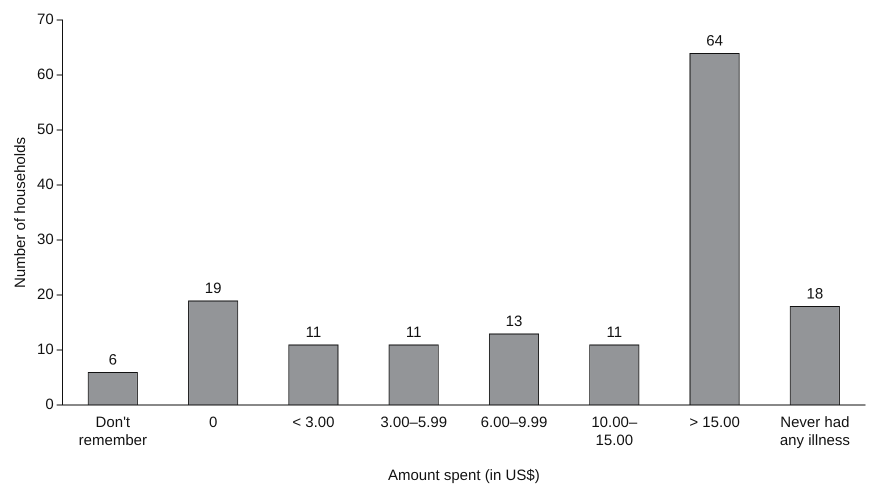 The height and width of the screenshot is (497, 883). I want to click on y-tick-label: 30, so click(45, 239).